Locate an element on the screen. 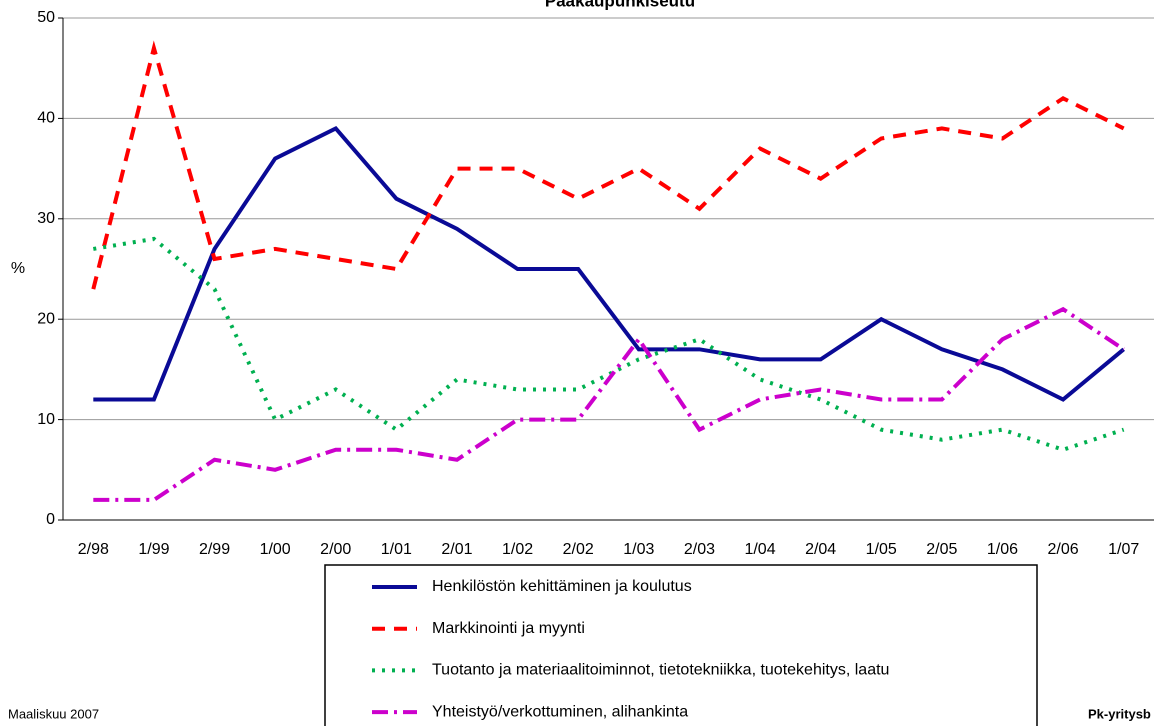 This screenshot has height=726, width=1157. legend-label: Yhteistyö/verkottuminen, alihankinta is located at coordinates (560, 711).